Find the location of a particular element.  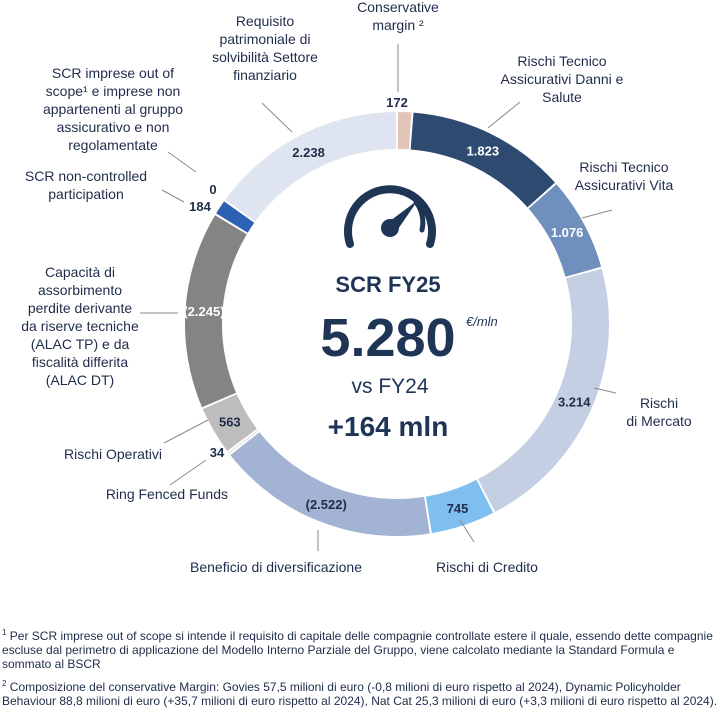

label-operativi: Rischi Operativi is located at coordinates (113, 454).